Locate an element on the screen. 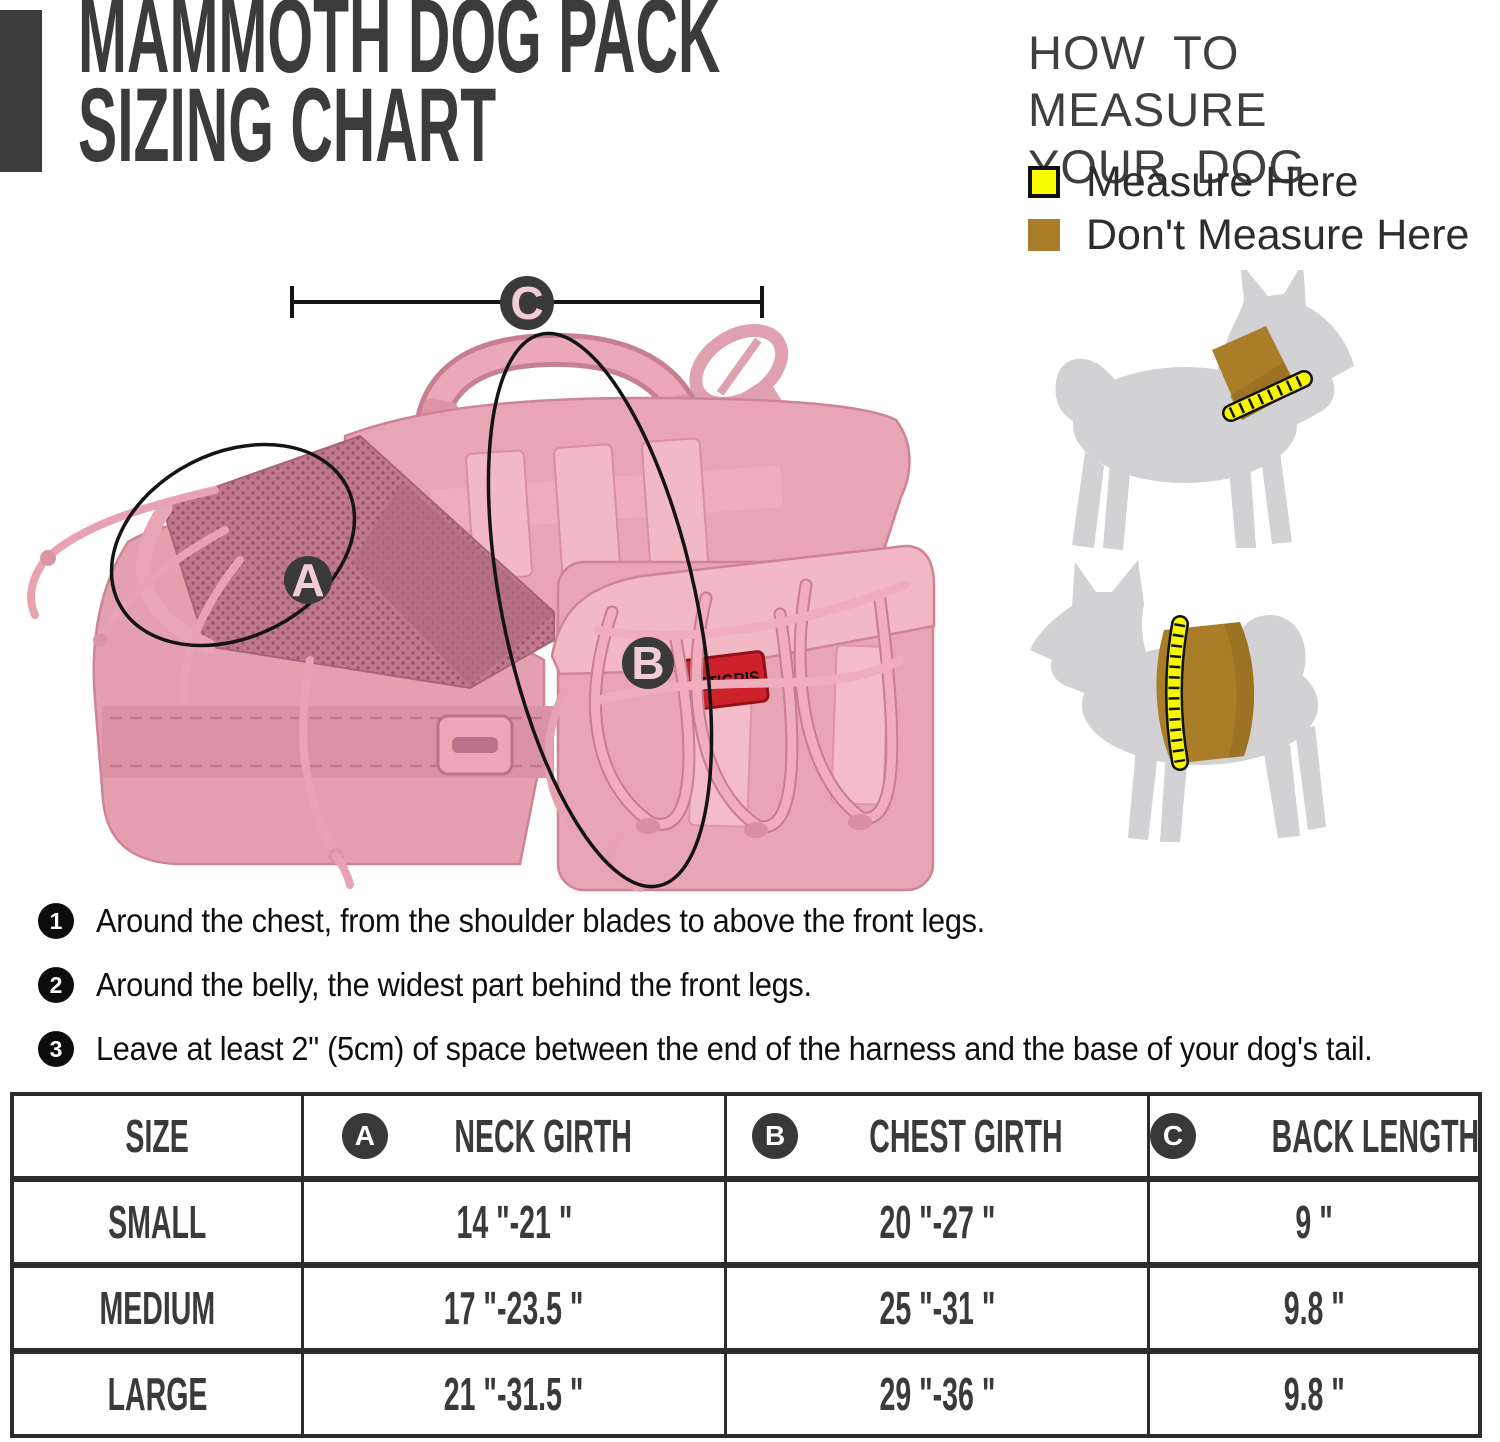 This screenshot has height=1442, width=1500. instruction-number-badge: 3 is located at coordinates (56, 1049).